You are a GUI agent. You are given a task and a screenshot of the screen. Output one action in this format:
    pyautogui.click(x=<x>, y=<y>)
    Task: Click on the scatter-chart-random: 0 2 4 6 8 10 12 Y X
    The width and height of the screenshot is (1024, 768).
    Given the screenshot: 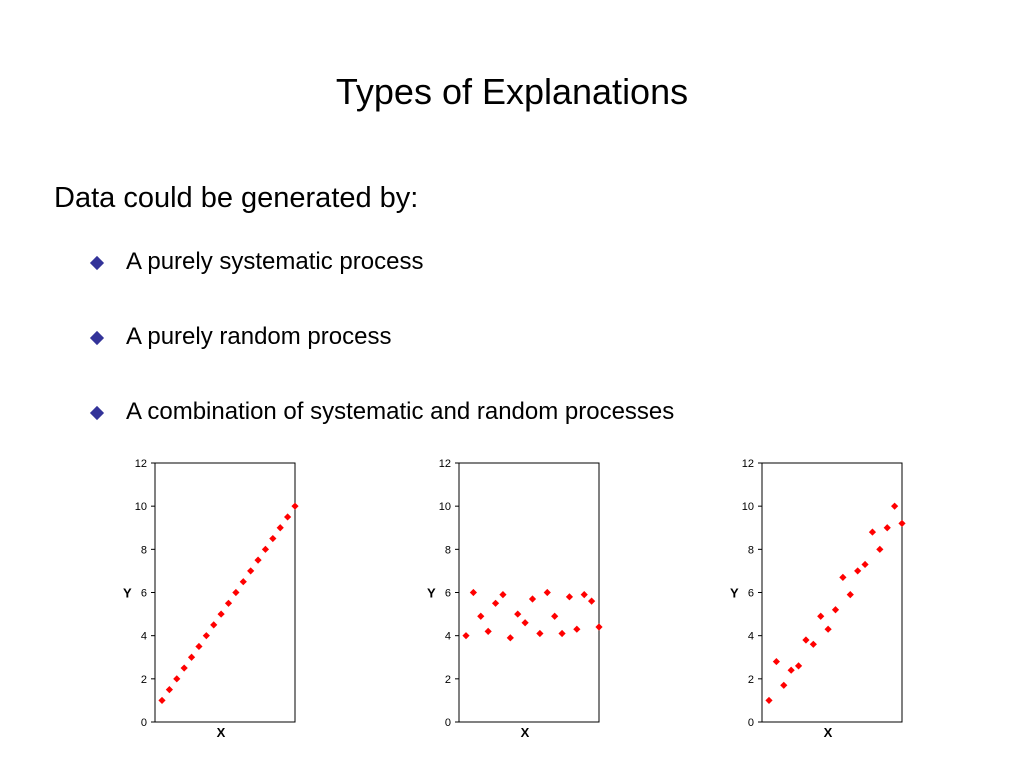 What is the action you would take?
    pyautogui.click(x=515, y=599)
    